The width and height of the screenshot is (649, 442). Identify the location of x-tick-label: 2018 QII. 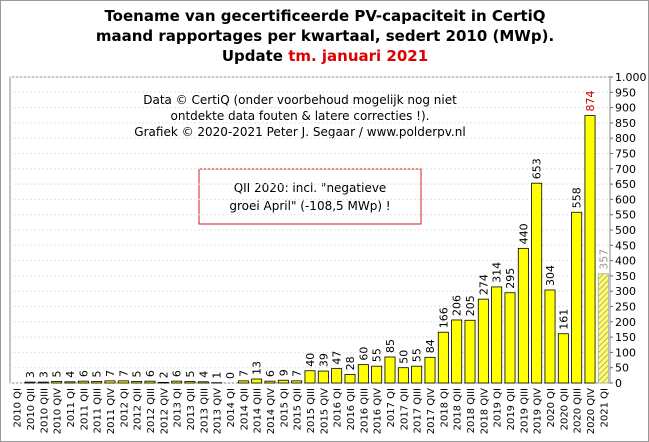
(458, 409).